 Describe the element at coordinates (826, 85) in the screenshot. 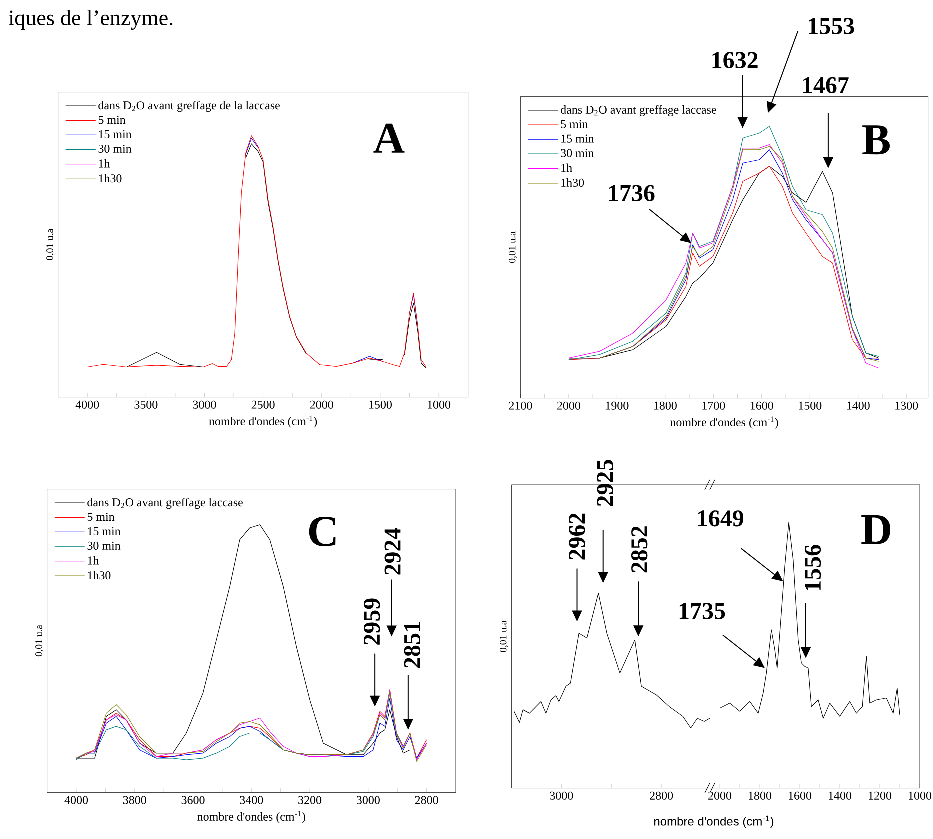

I see `text: 1467` at that location.